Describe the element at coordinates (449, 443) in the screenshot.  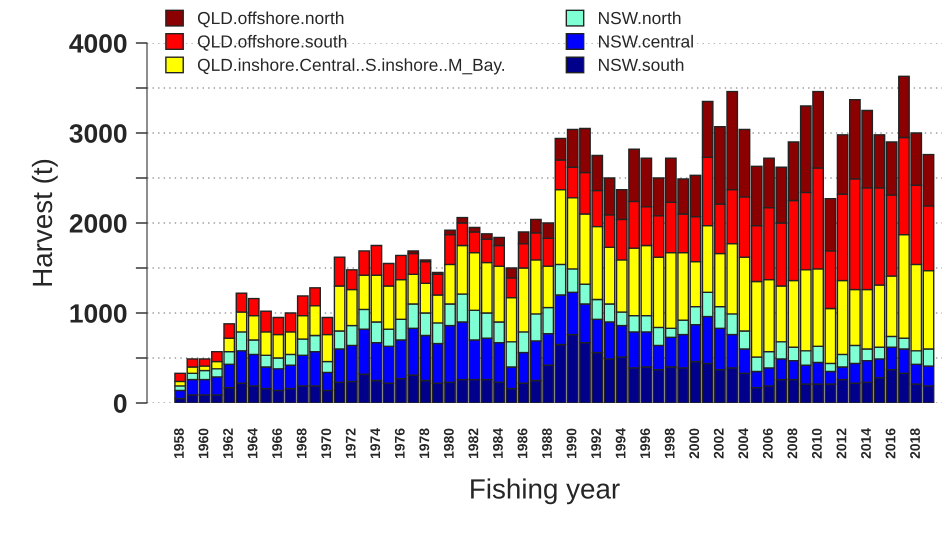
I see `x-tick-label: 1980` at that location.